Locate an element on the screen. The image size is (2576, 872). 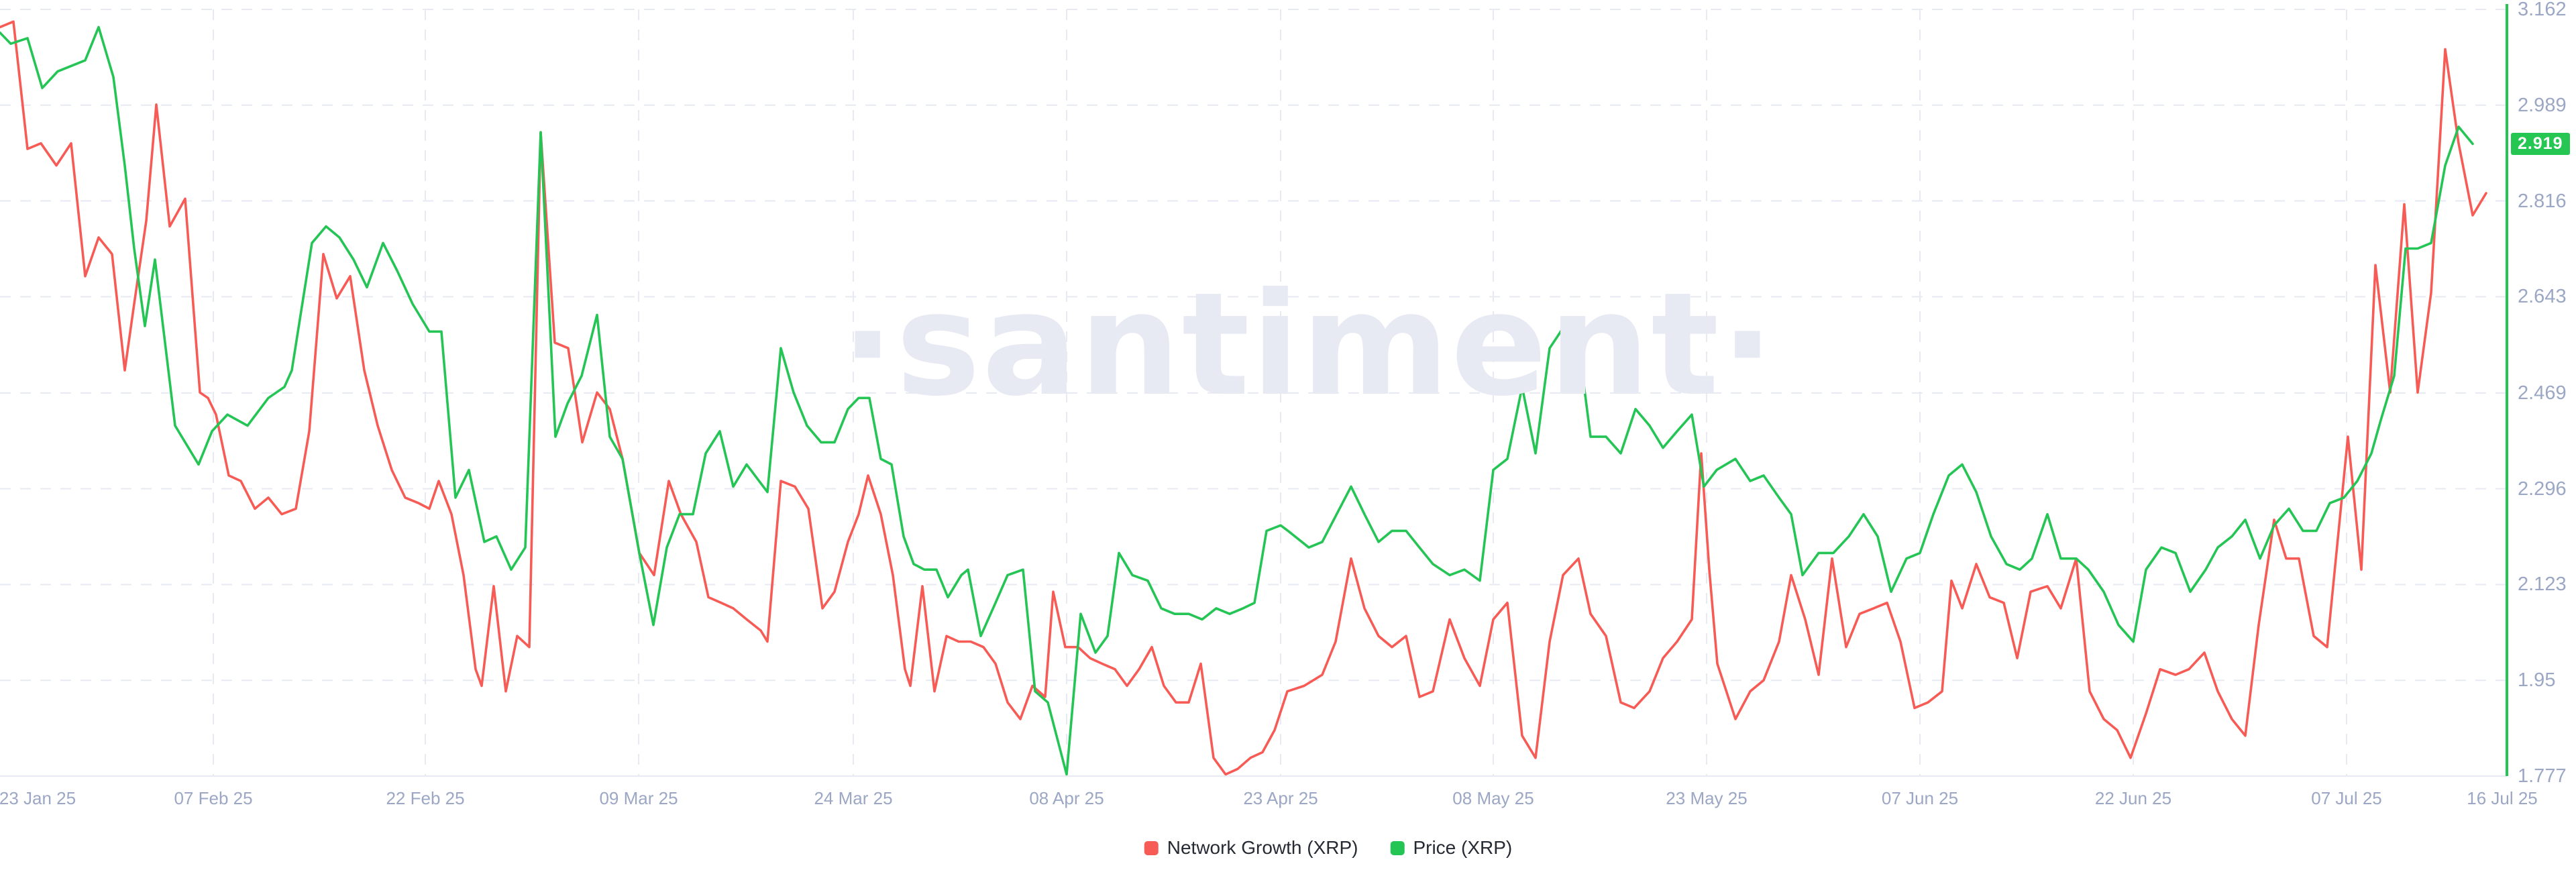
legend: Network Growth (XRP) Price (XRP) is located at coordinates (1328, 848).